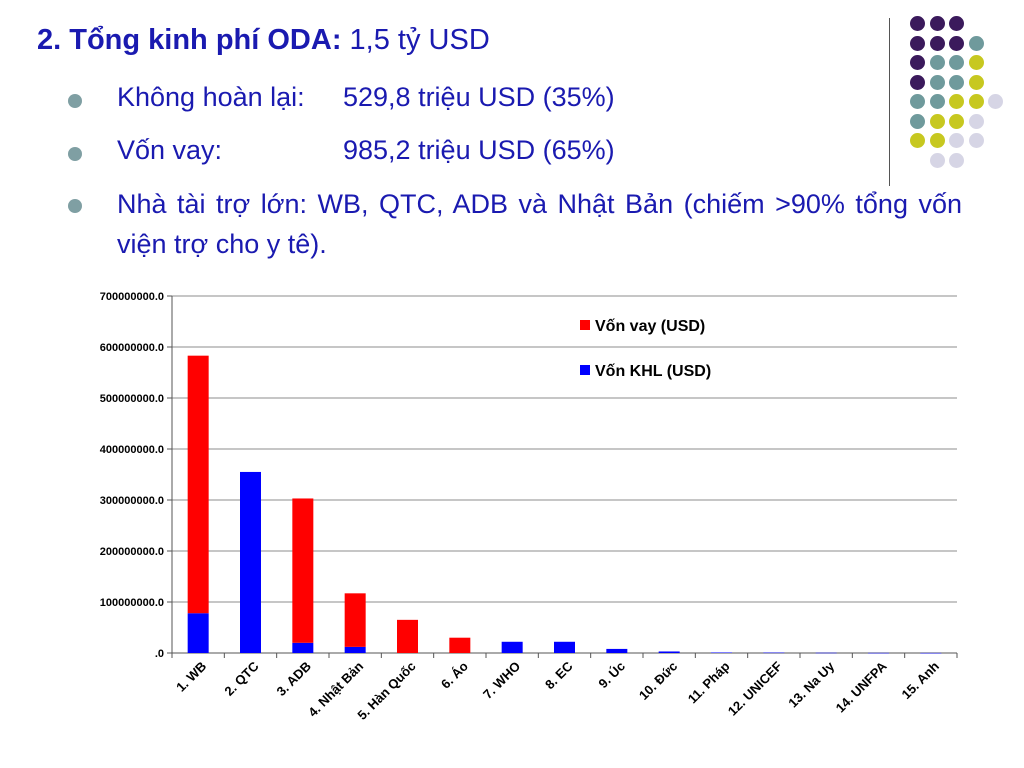  I want to click on legend-label: Vốn vay (USD), so click(650, 326).